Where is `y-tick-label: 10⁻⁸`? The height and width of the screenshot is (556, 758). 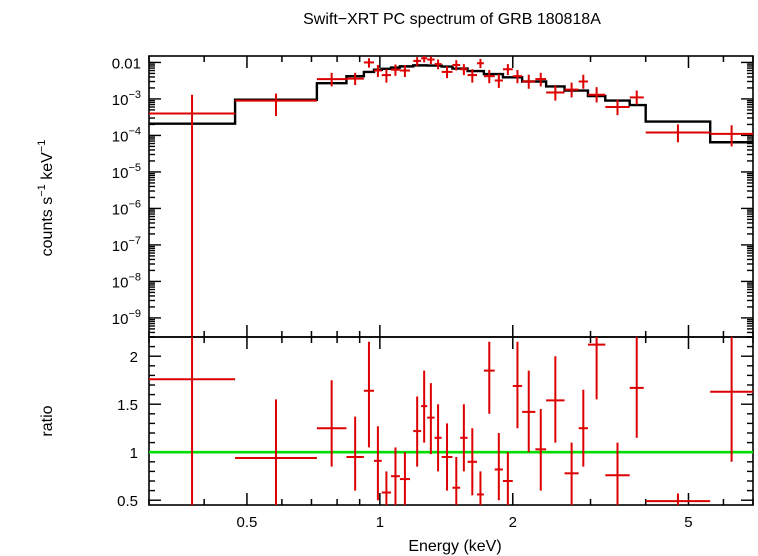
y-tick-label: 10⁻⁸ is located at coordinates (126, 281).